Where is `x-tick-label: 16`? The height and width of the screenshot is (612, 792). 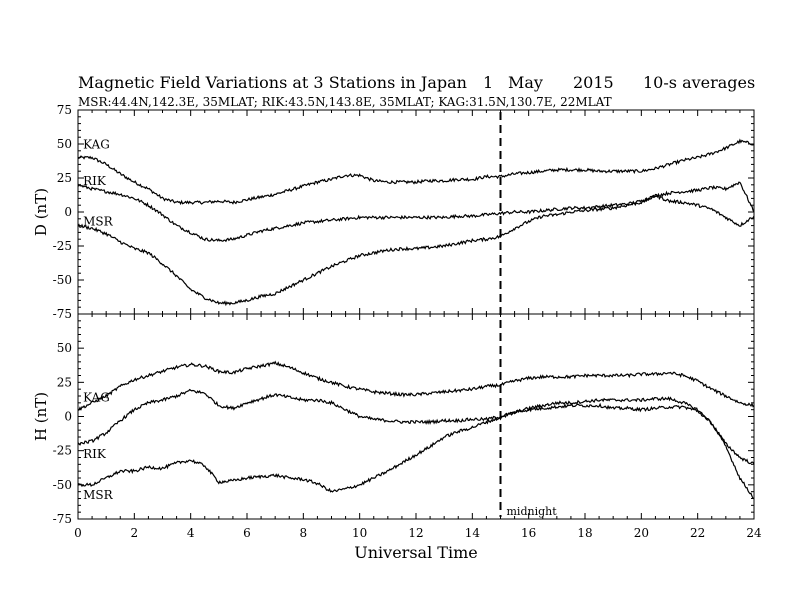
x-tick-label: 16 is located at coordinates (528, 533).